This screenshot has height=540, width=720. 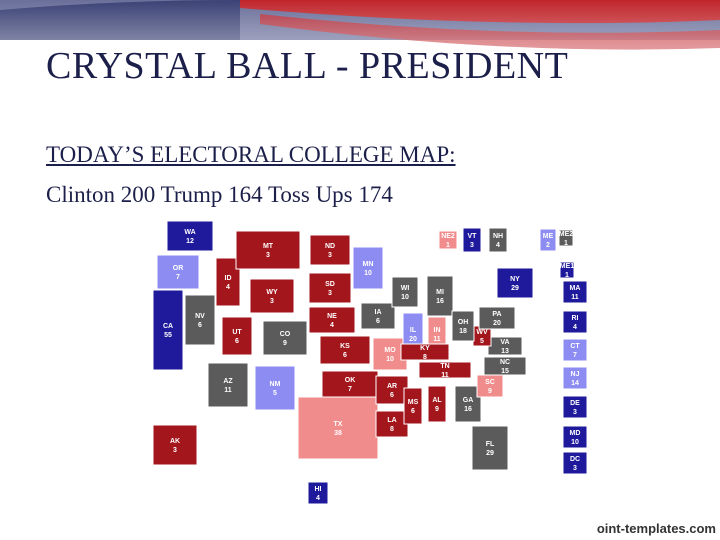 What do you see at coordinates (448, 236) in the screenshot?
I see `state-abbr: NE2` at bounding box center [448, 236].